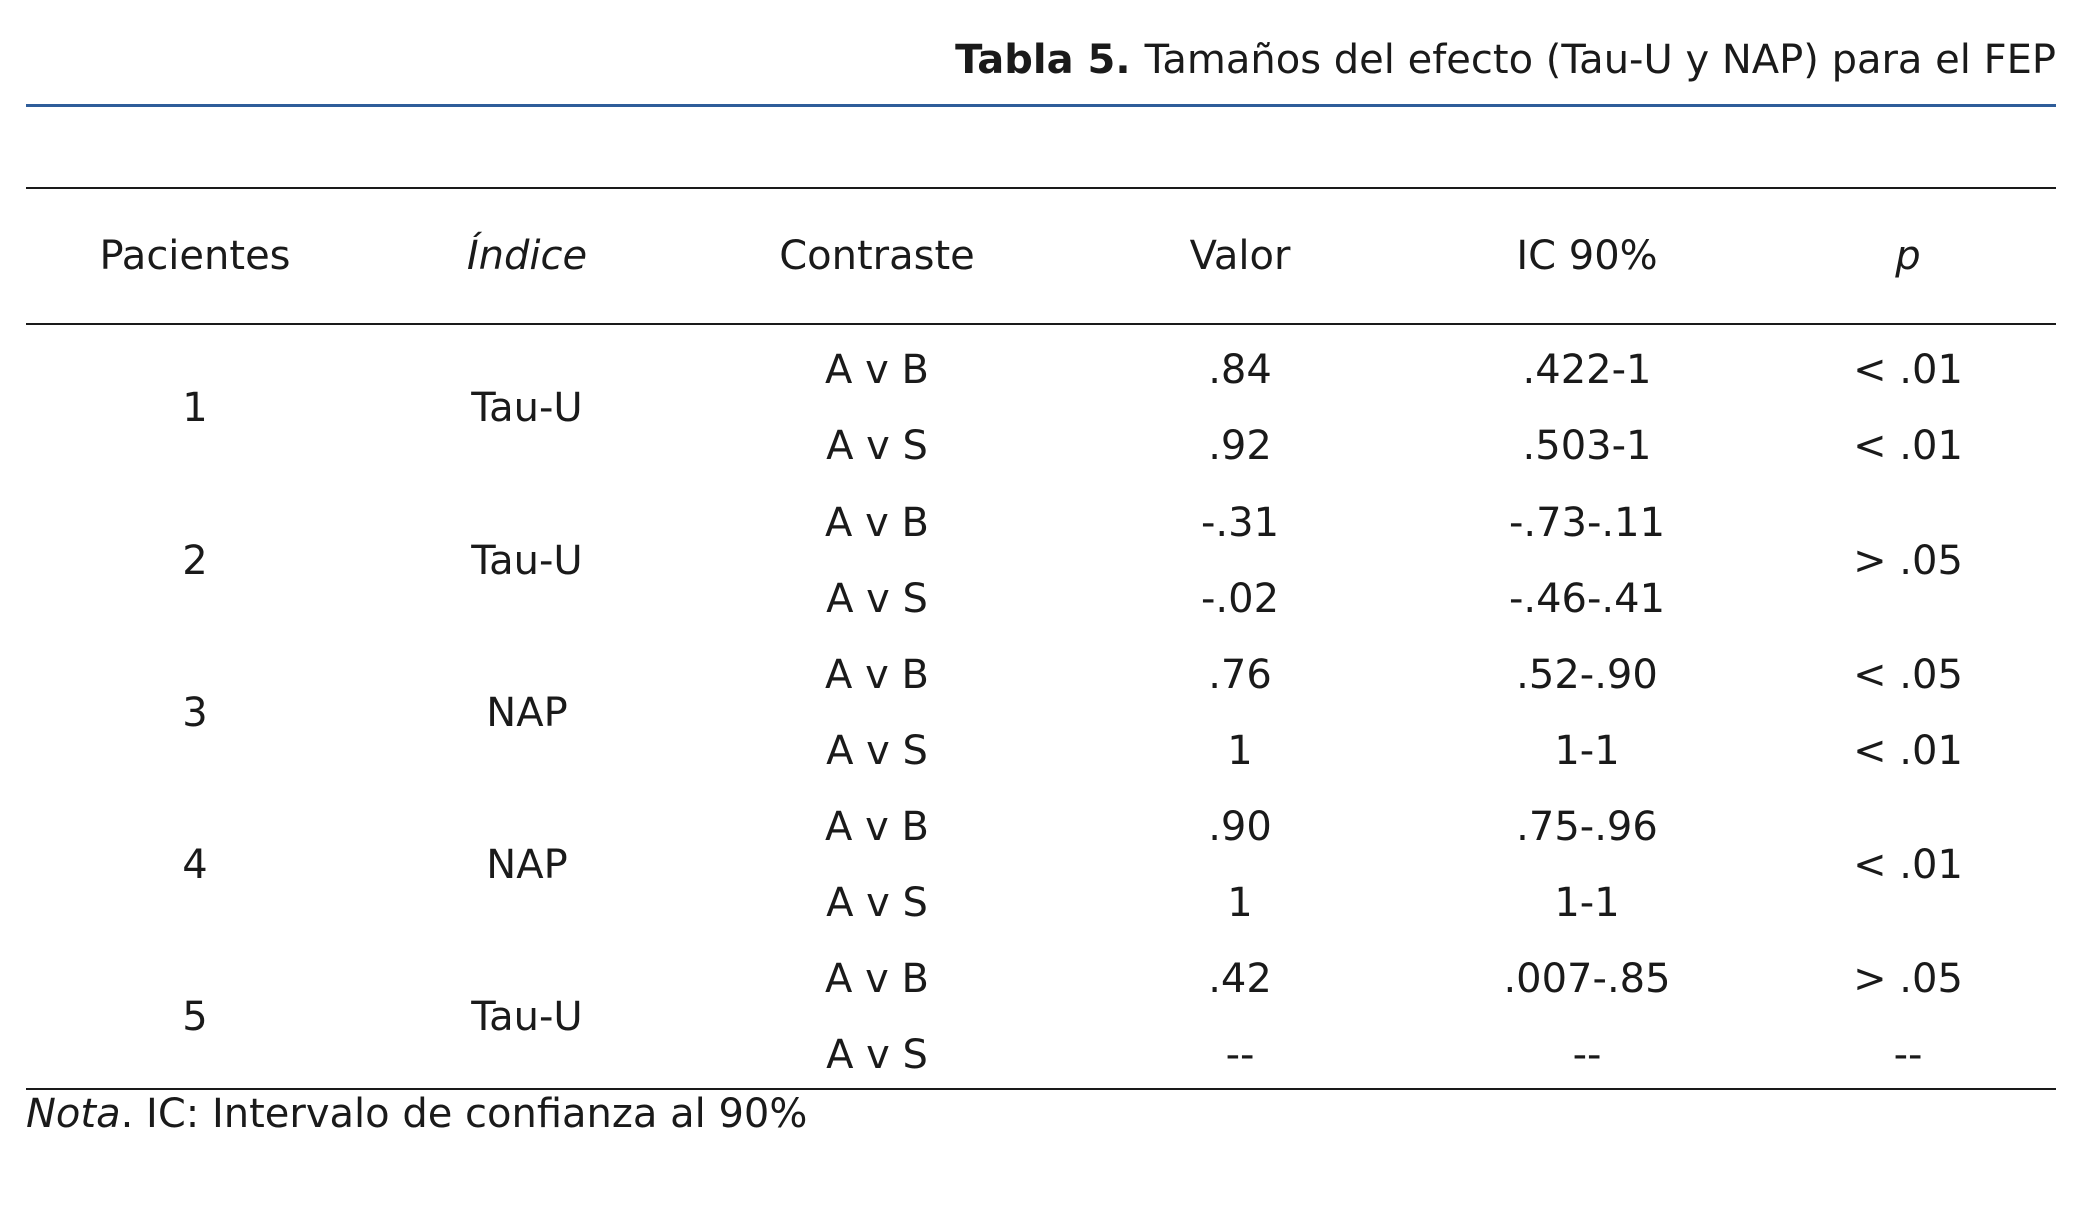  What do you see at coordinates (1587, 446) in the screenshot?
I see `ci-cell: .503-1` at bounding box center [1587, 446].